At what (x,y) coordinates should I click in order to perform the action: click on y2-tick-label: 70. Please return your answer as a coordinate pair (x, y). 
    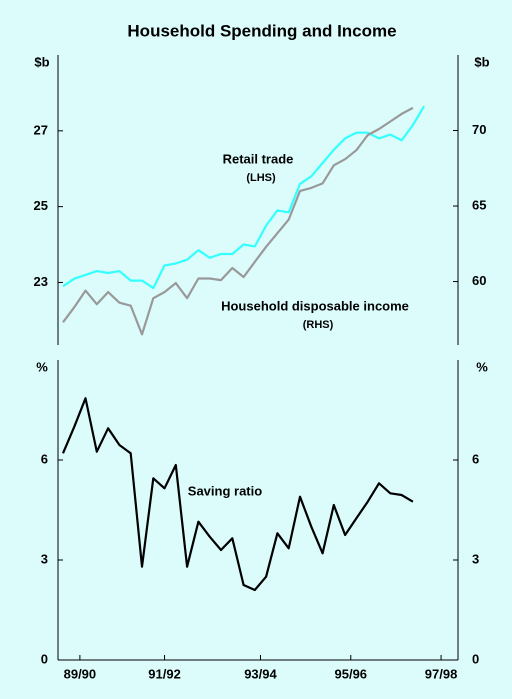
    Looking at the image, I should click on (479, 129).